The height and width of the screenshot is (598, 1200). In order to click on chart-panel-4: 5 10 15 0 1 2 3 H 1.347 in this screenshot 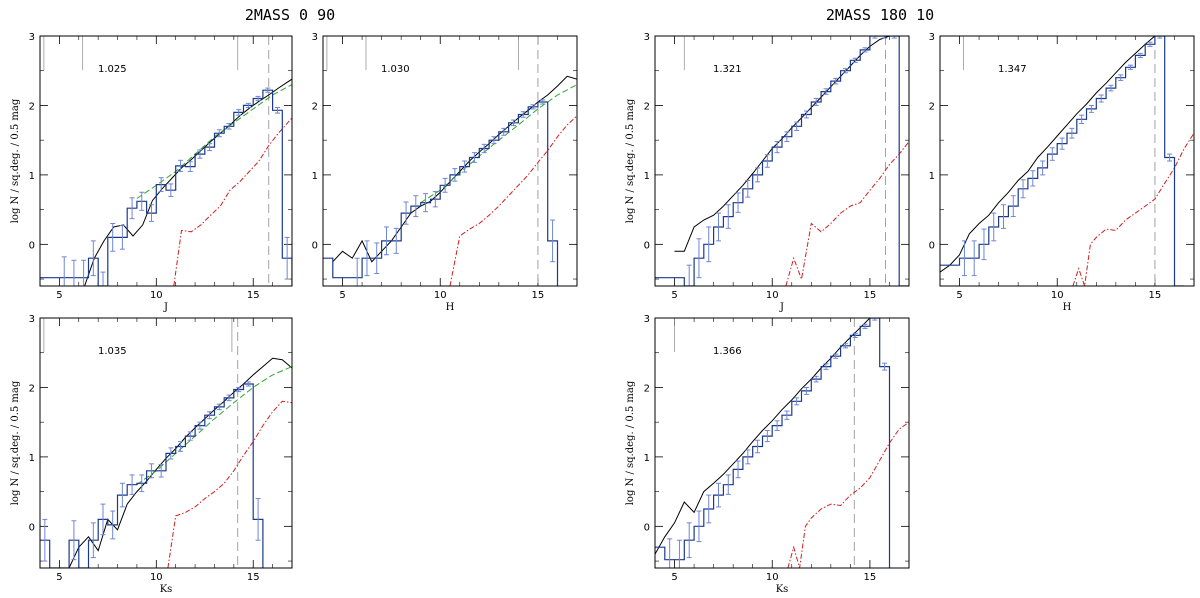, I will do `click(1062, 172)`.